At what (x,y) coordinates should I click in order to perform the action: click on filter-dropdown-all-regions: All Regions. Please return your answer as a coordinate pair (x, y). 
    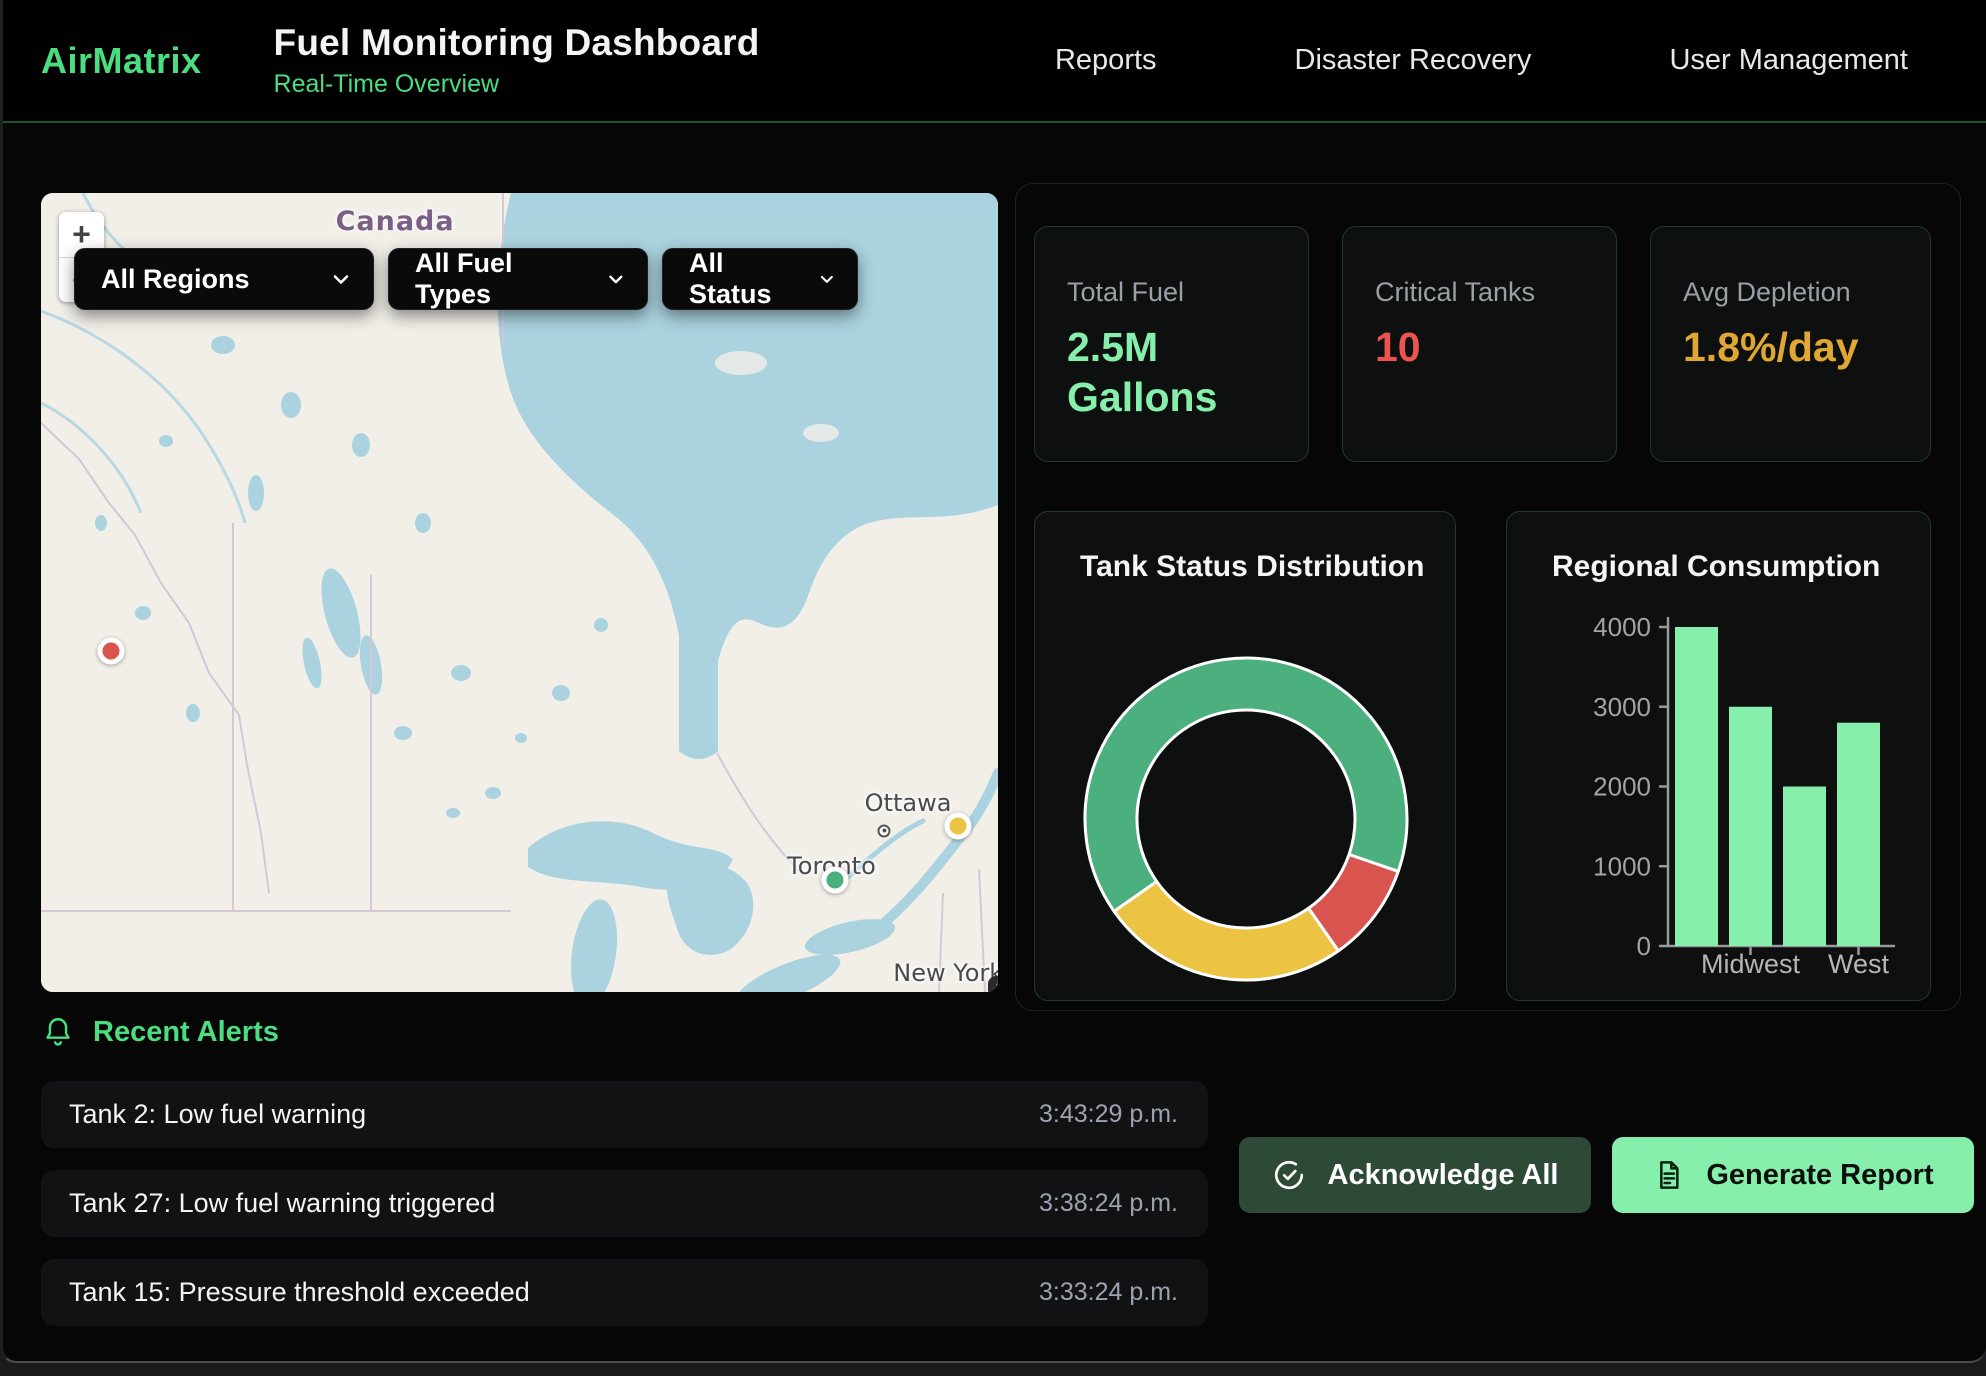
    Looking at the image, I should click on (224, 279).